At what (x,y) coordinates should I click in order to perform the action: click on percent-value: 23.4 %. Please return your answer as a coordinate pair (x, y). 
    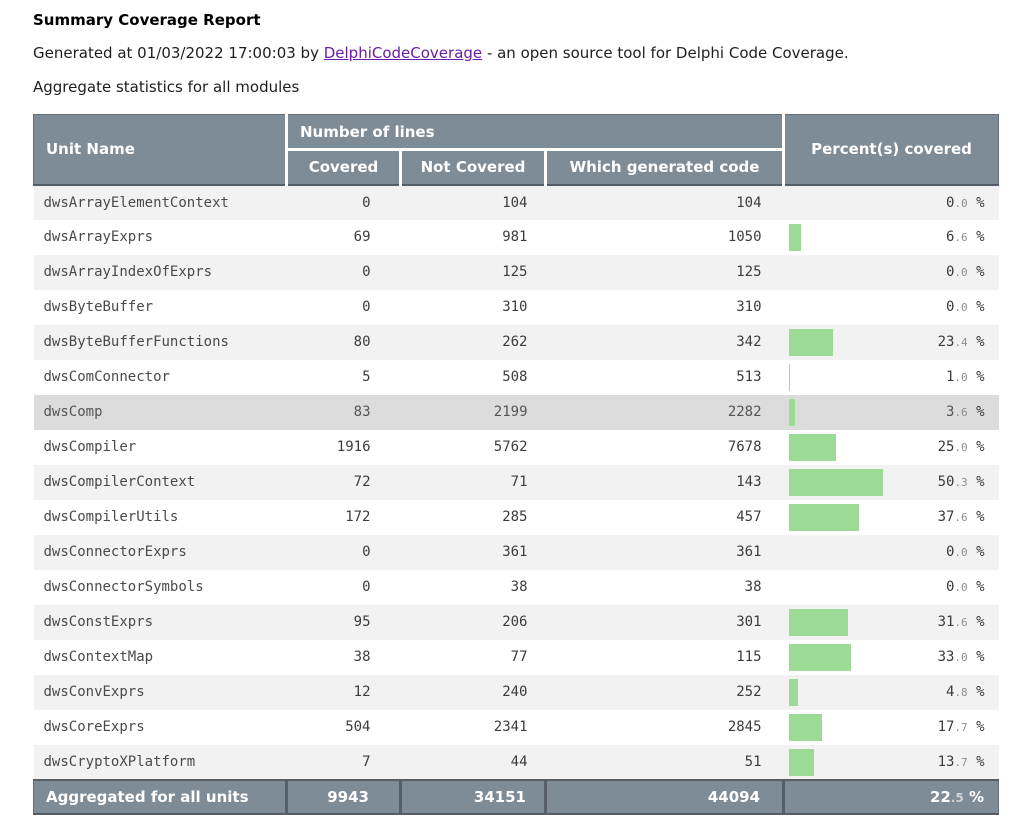
    Looking at the image, I should click on (961, 342).